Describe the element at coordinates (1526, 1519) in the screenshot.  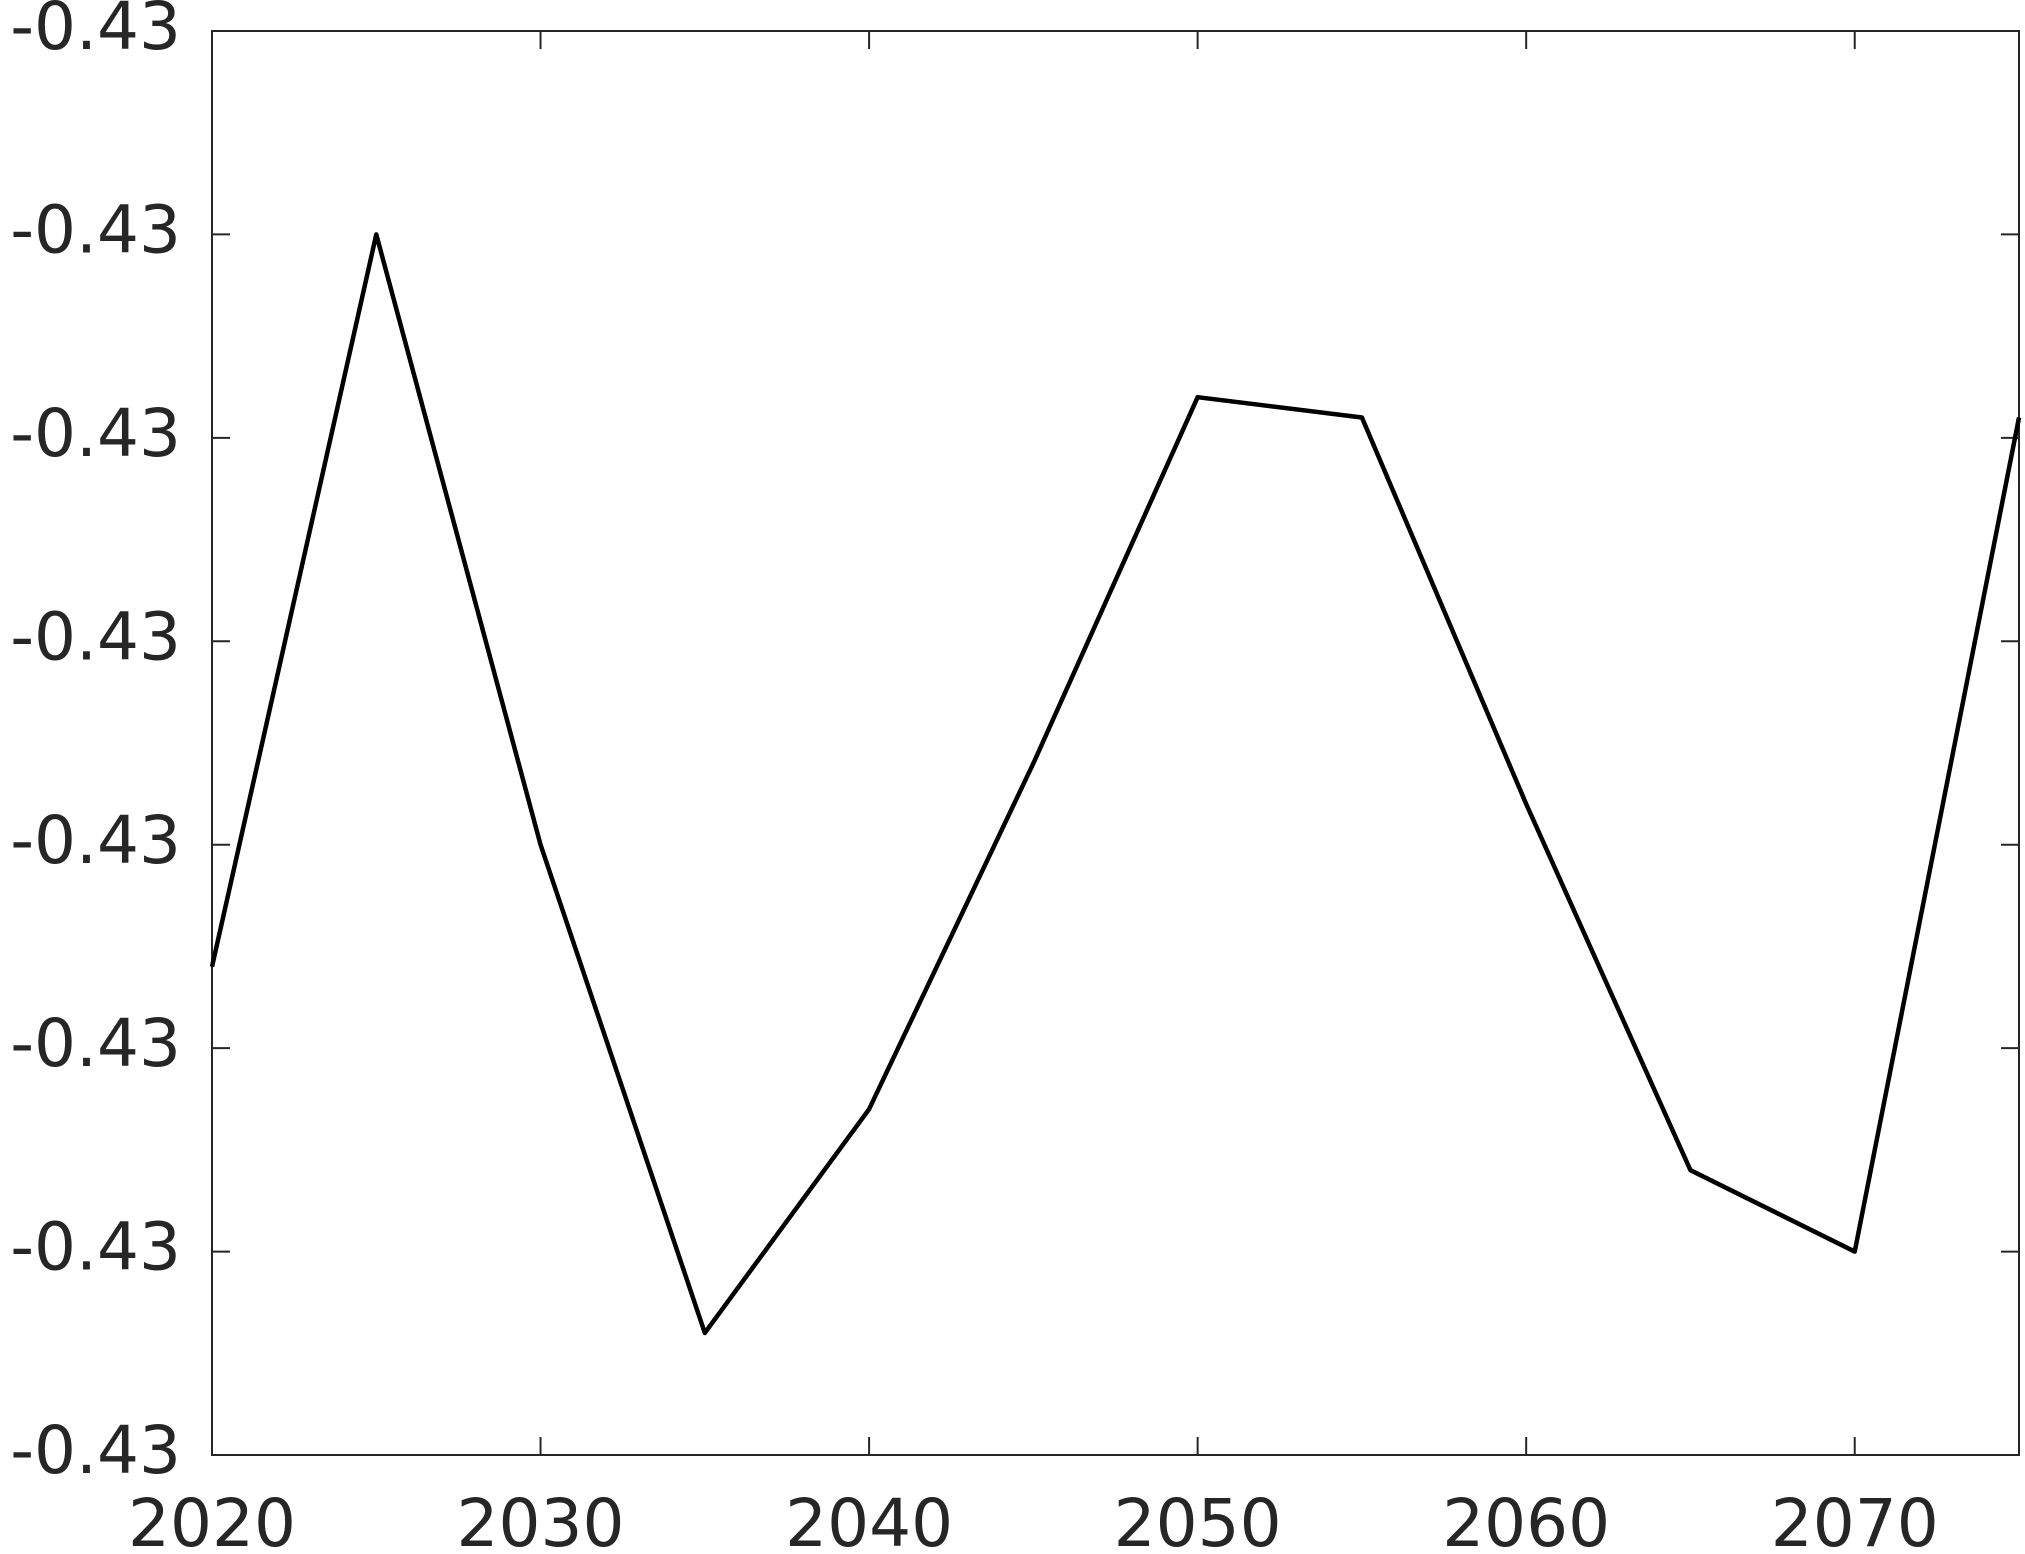
I see `x-tick-label: 2060` at that location.